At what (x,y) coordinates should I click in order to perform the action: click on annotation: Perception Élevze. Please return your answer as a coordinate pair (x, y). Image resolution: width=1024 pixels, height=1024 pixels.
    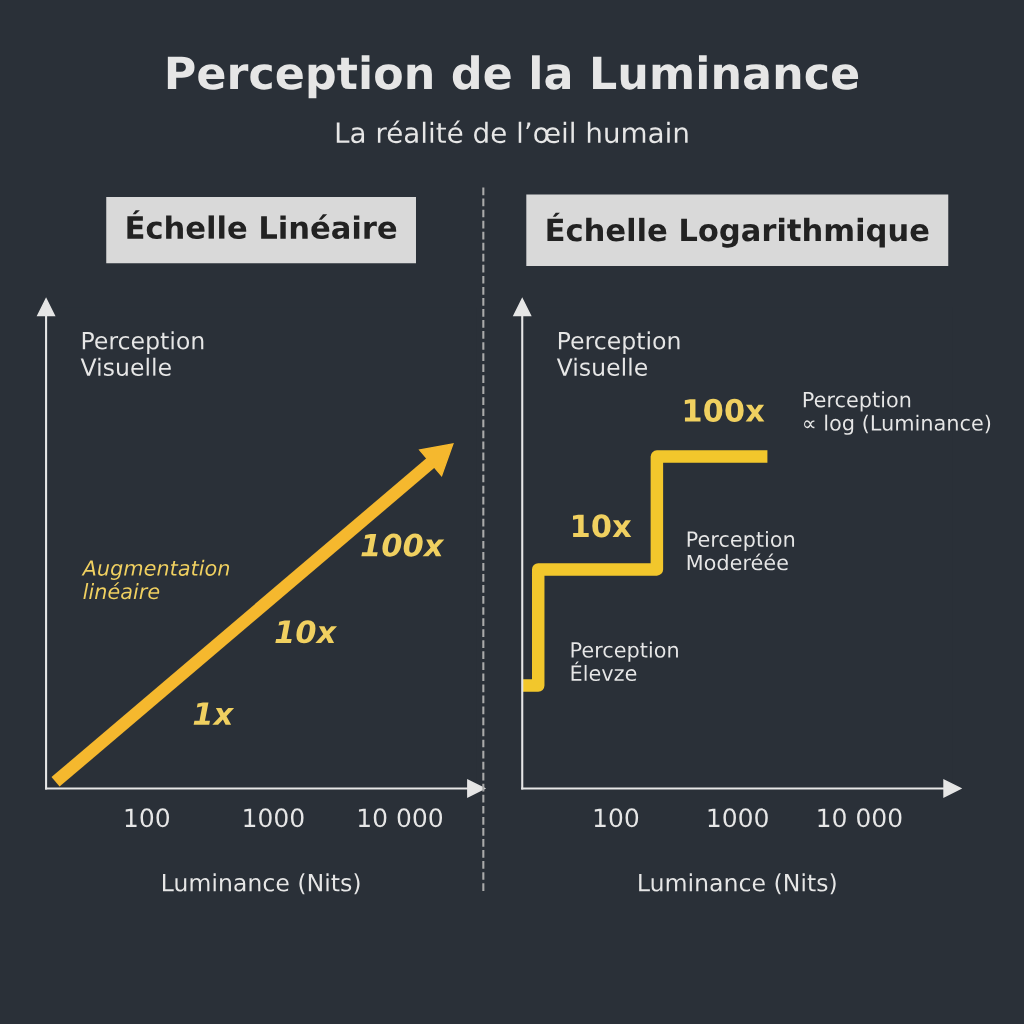
    Looking at the image, I should click on (624, 661).